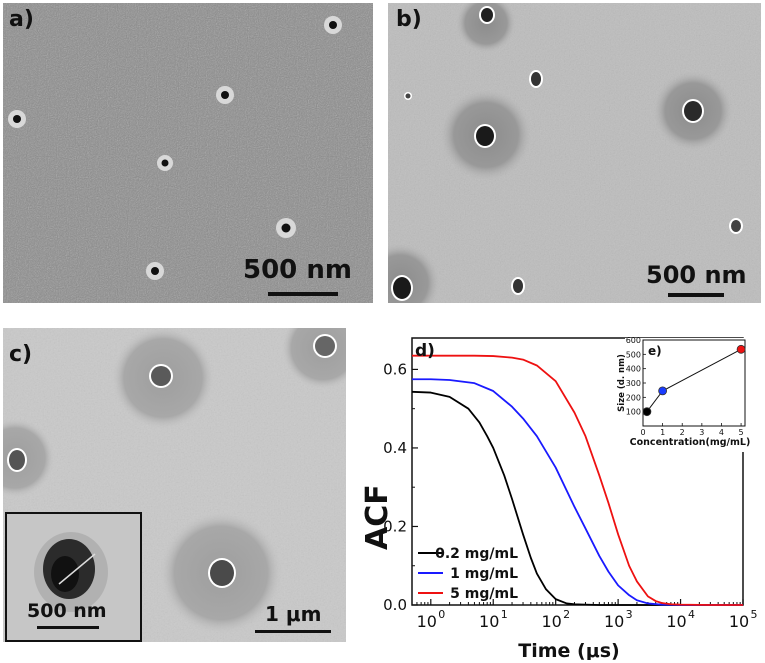  Describe the element at coordinates (395, 369) in the screenshot. I see `y-tick-label: 0.6` at that location.